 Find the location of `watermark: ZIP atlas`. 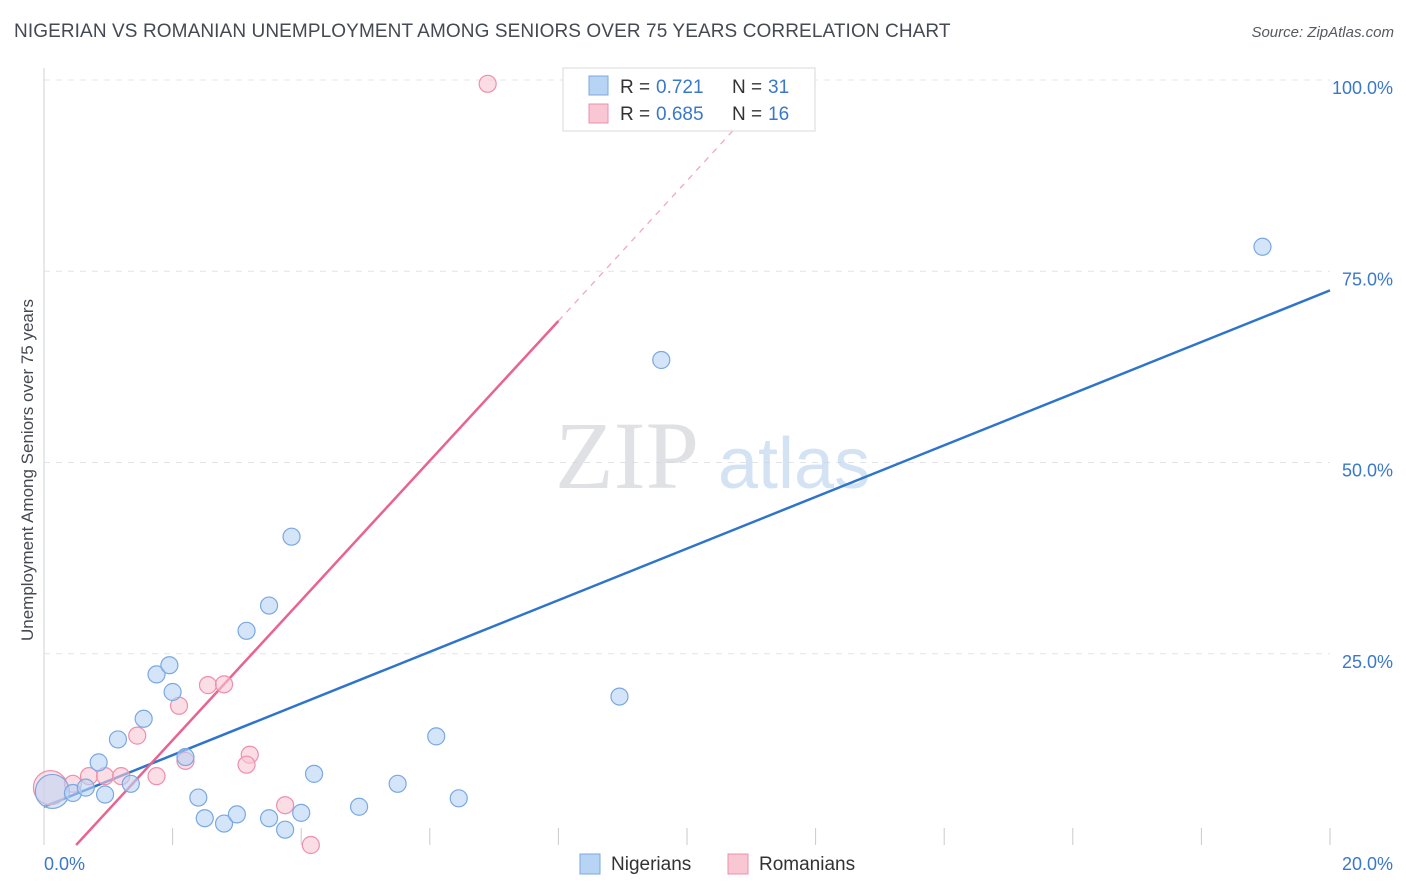

watermark: ZIP atlas is located at coordinates (712, 455).